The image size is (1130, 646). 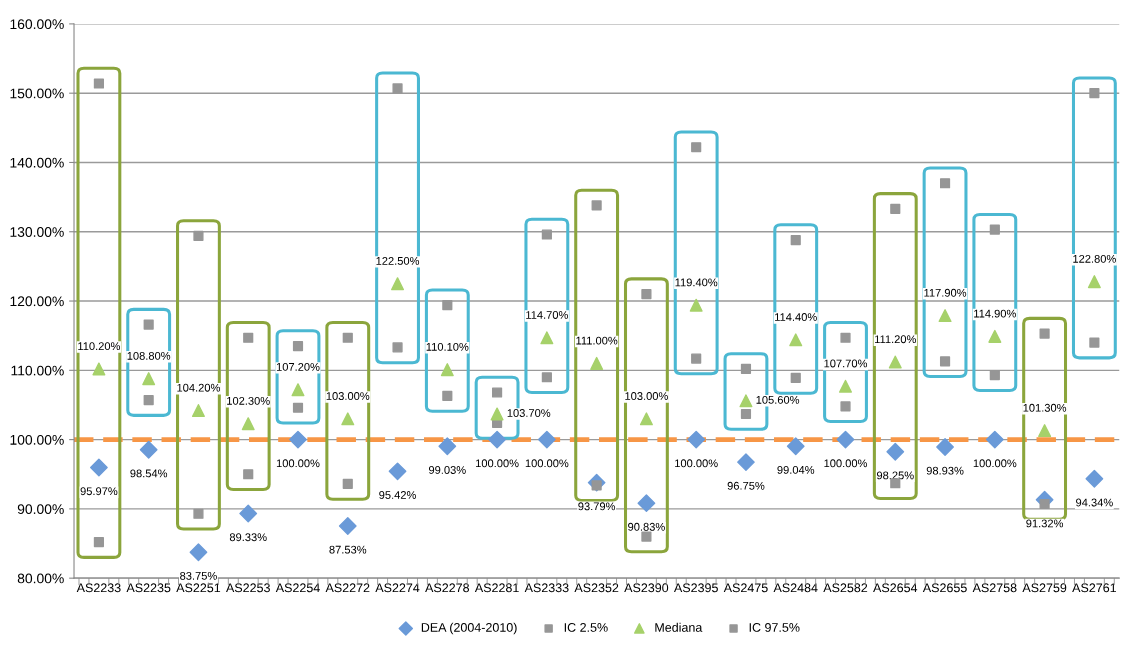 I want to click on x-tick-label: AS2254, so click(x=297, y=588).